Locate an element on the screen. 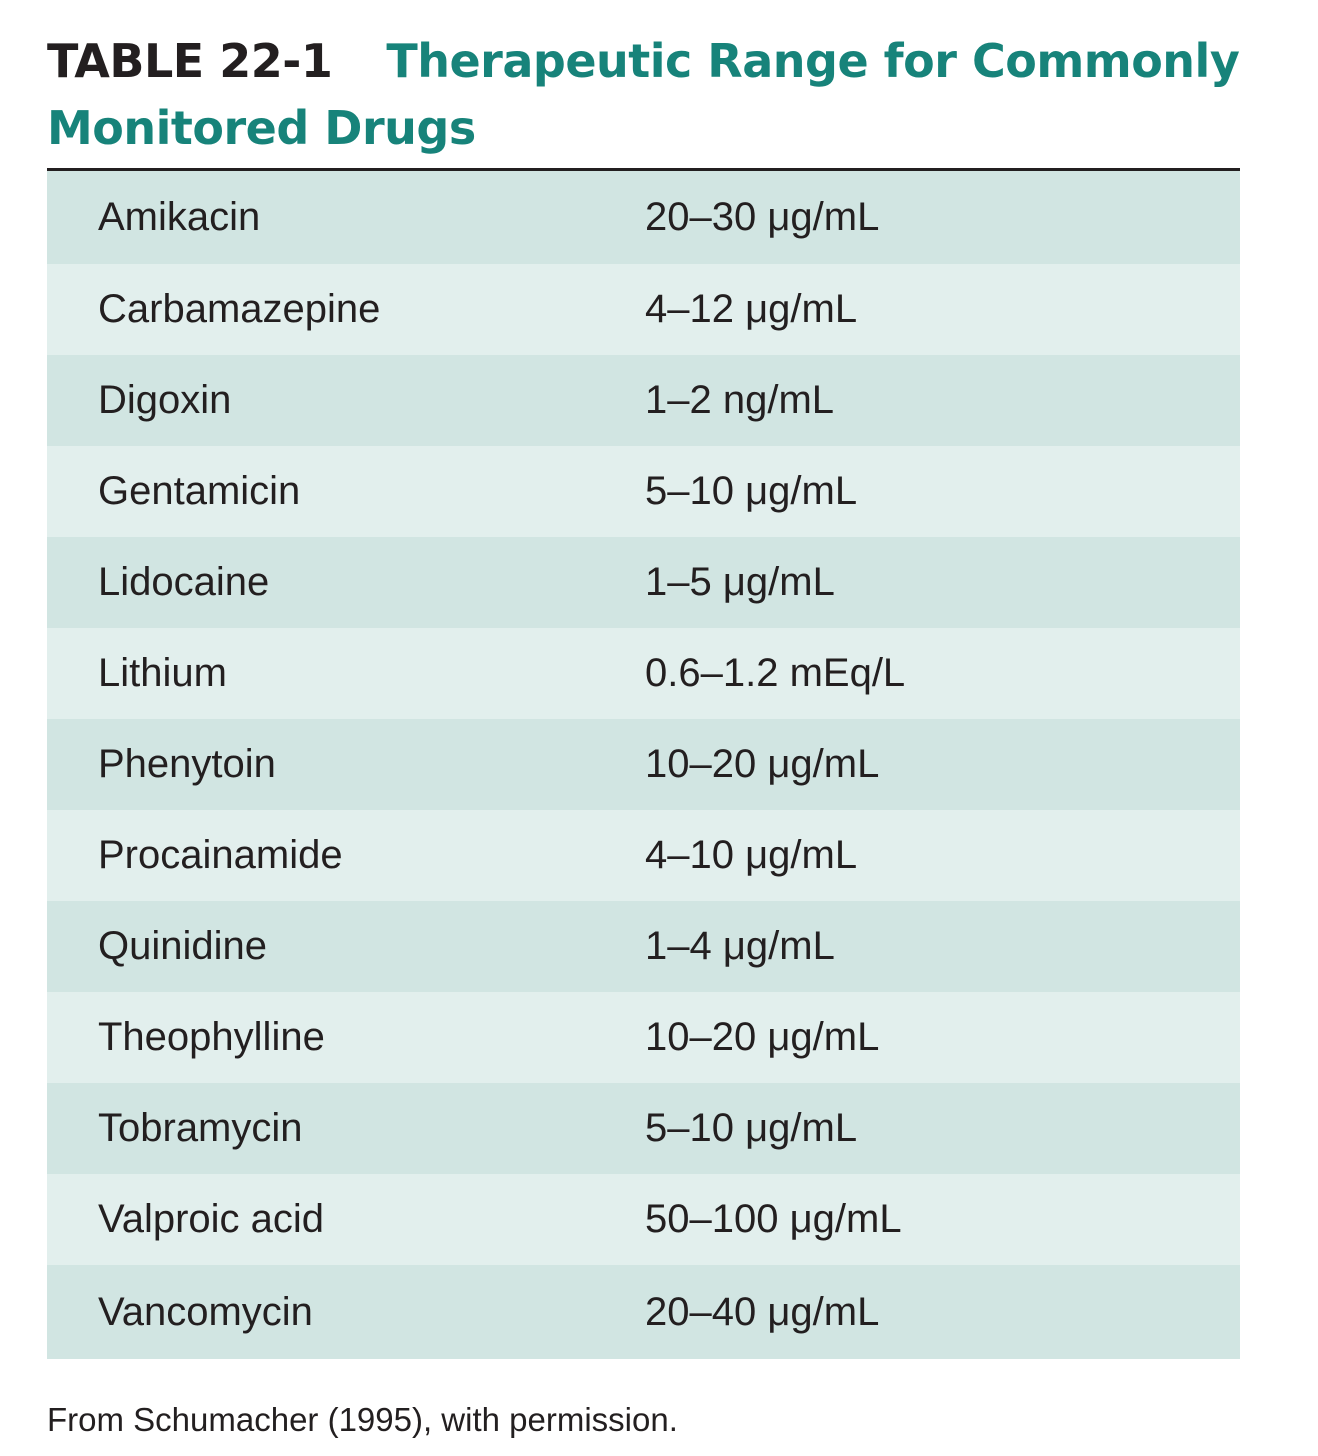 The image size is (1318, 1456). table-row: Valproic acid 50–100 μg/mL is located at coordinates (643, 1219).